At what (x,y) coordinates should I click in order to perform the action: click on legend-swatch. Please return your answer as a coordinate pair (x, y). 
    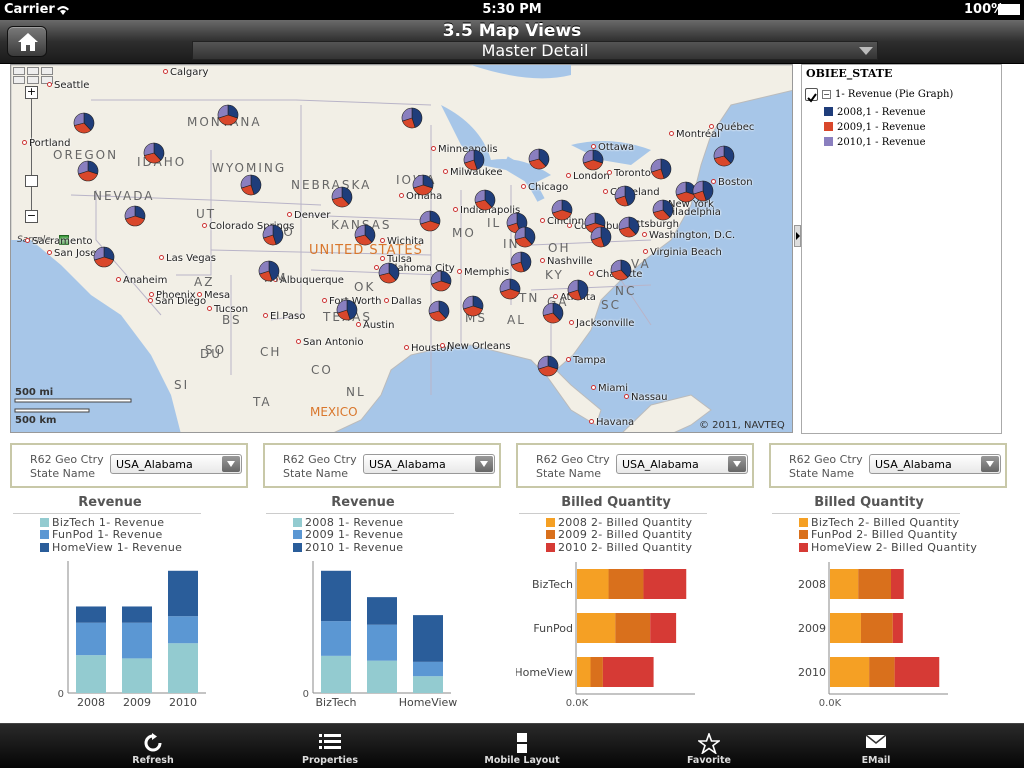
    Looking at the image, I should click on (803, 547).